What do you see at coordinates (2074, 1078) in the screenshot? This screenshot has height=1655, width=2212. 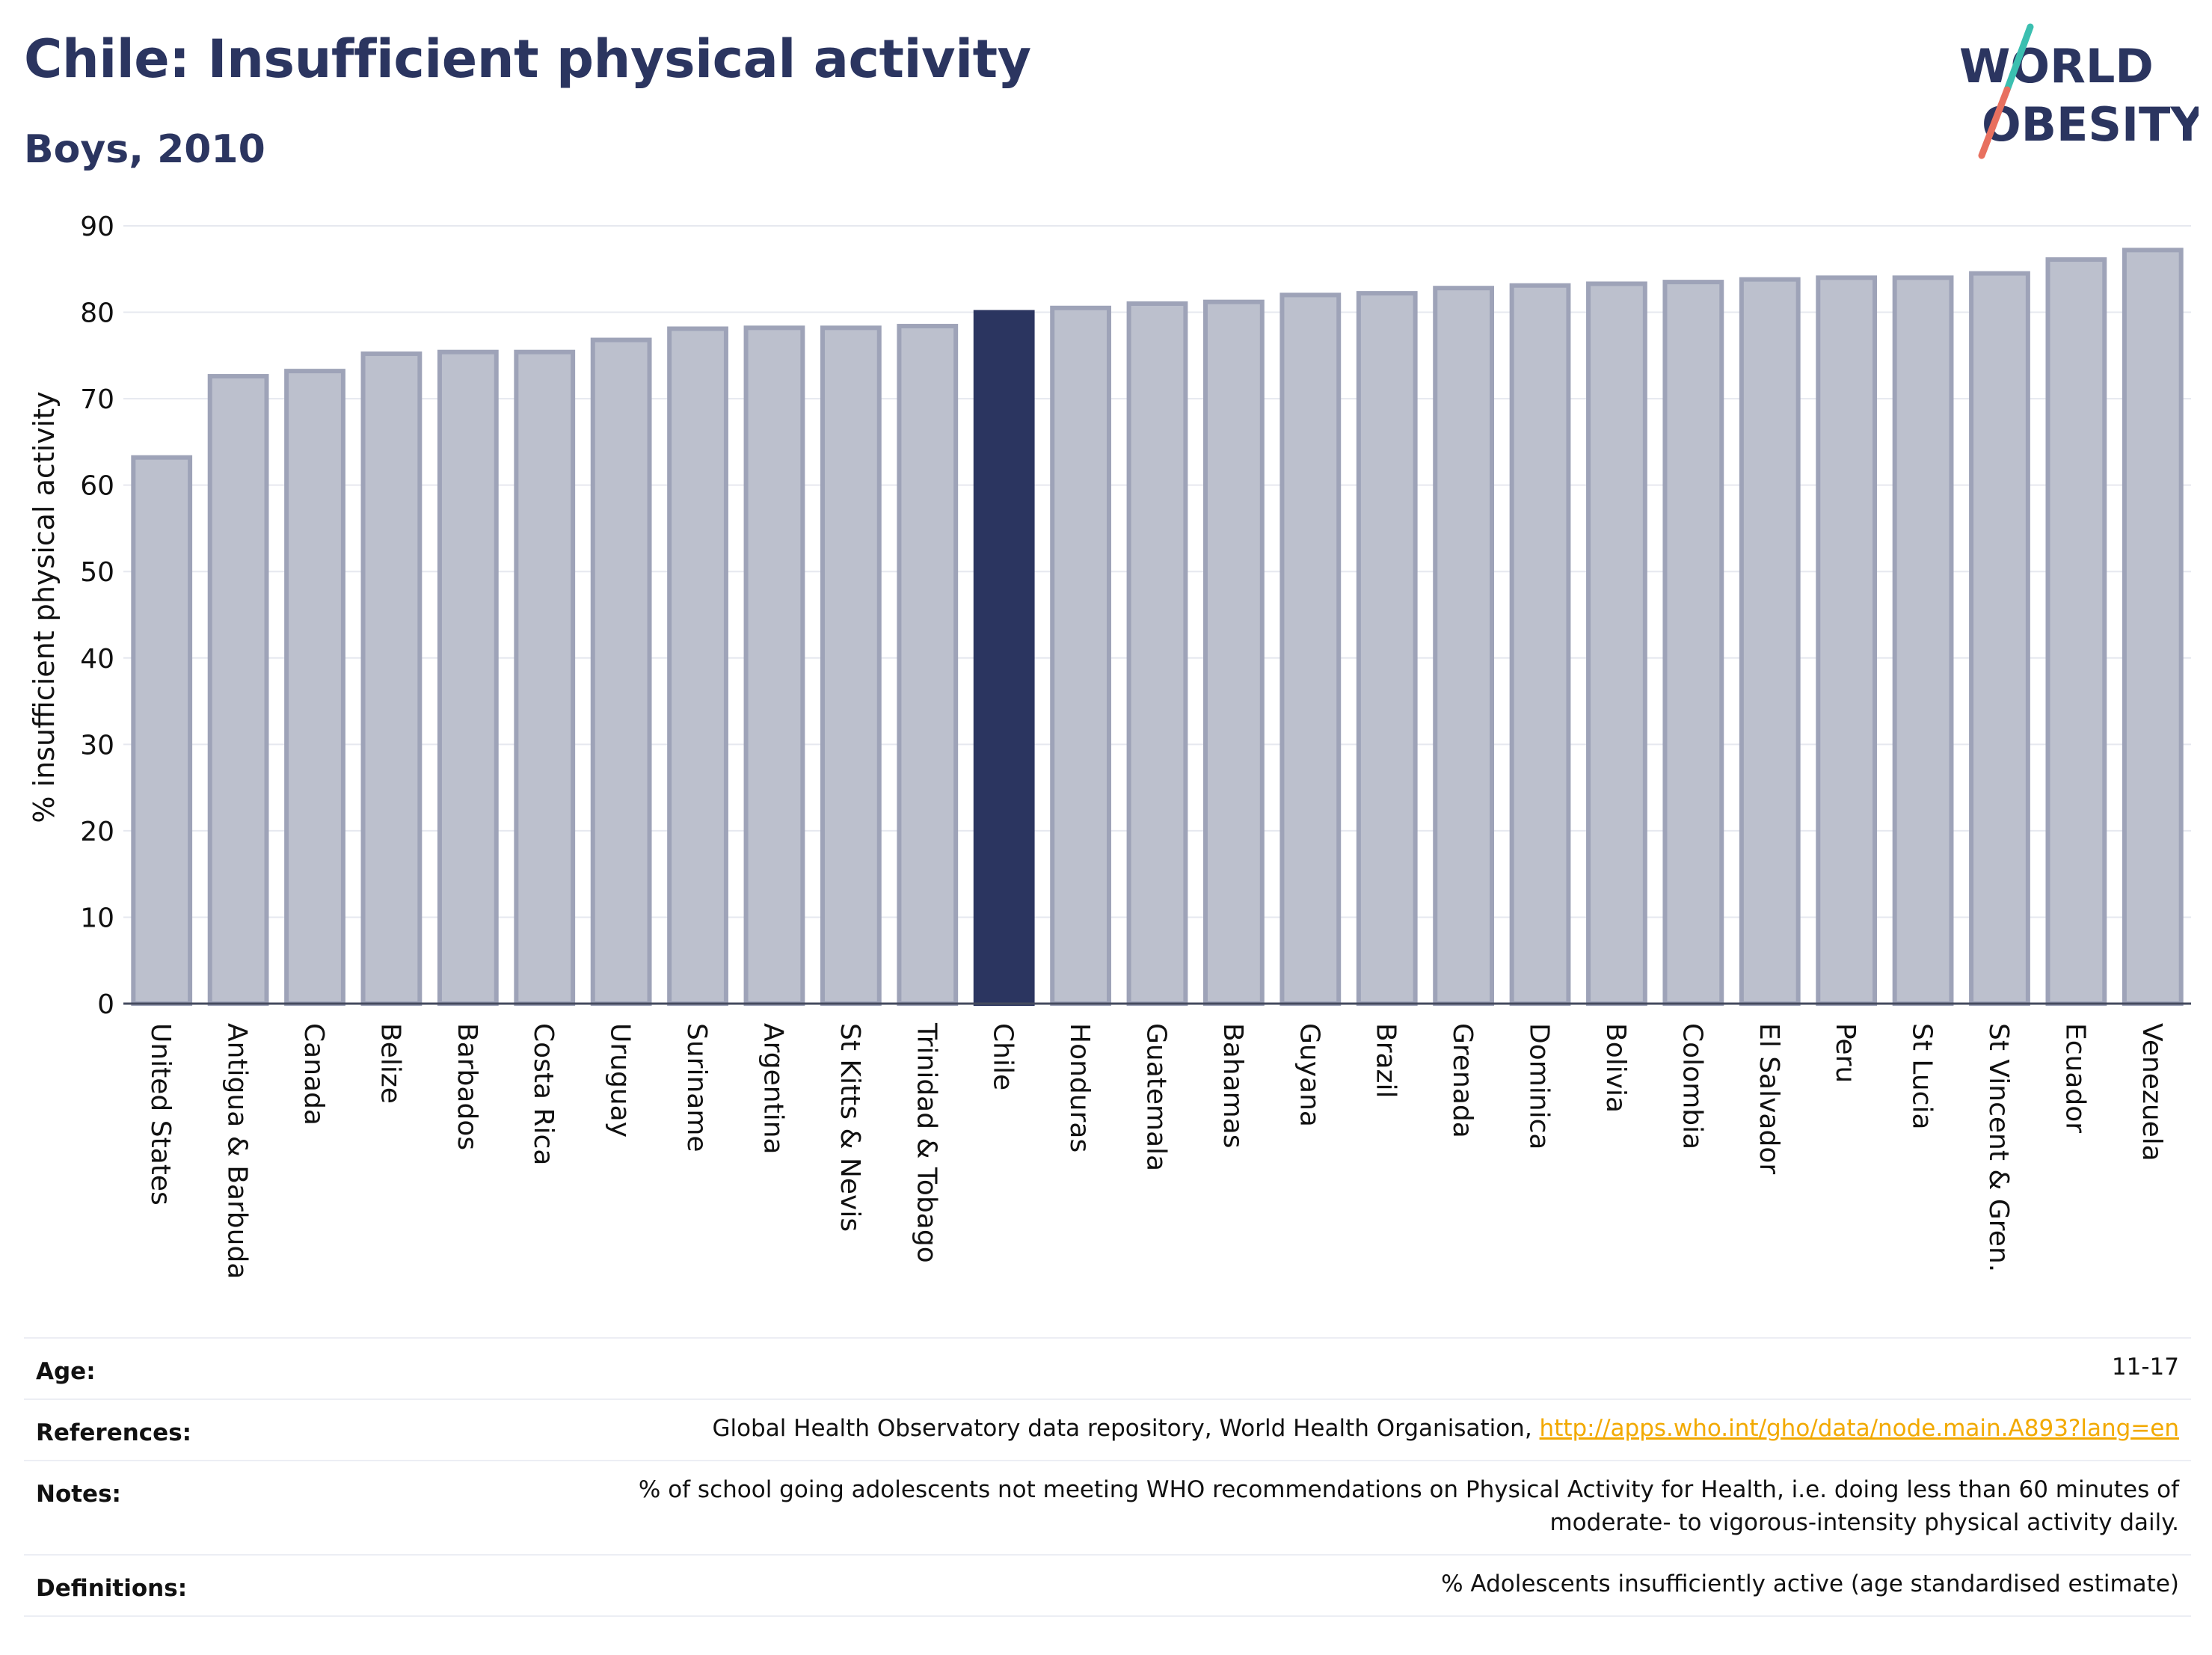 I see `x-tick-label: Ecuador` at bounding box center [2074, 1078].